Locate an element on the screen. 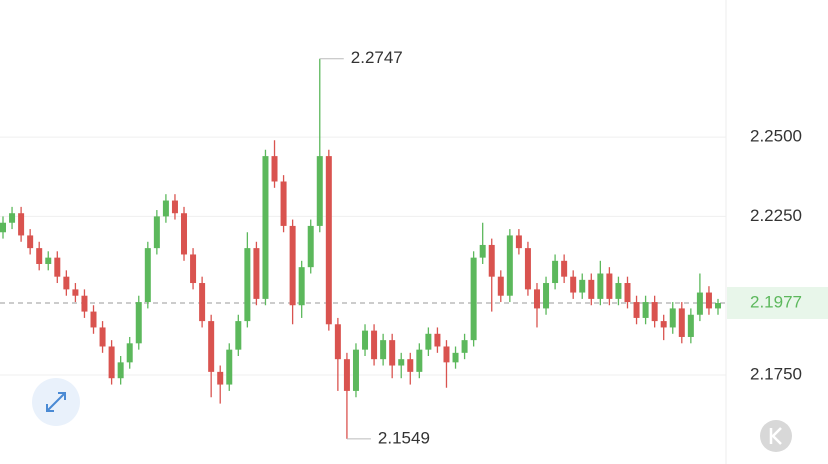 The image size is (828, 464). max-label: 2.2747 is located at coordinates (377, 57).